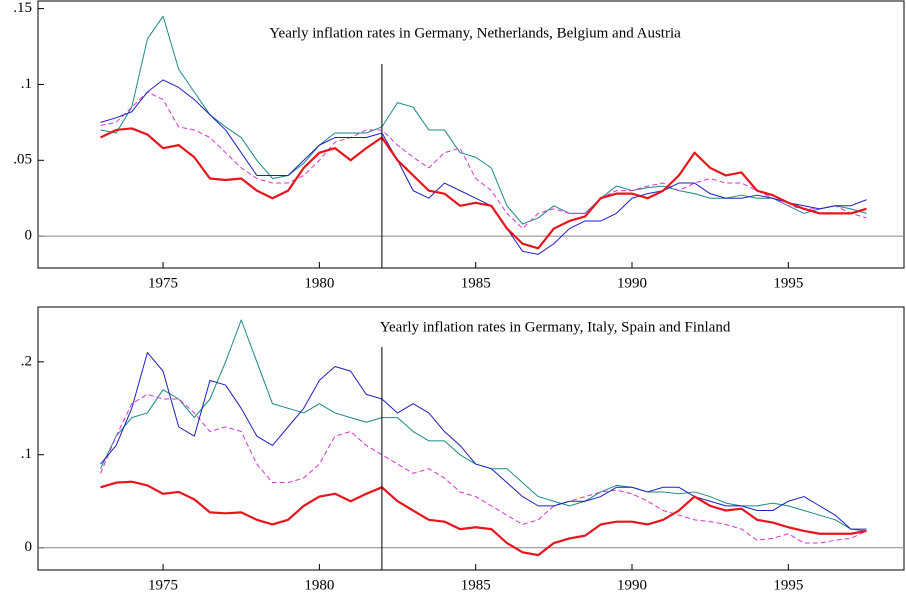  I want to click on series-line, so click(483, 518).